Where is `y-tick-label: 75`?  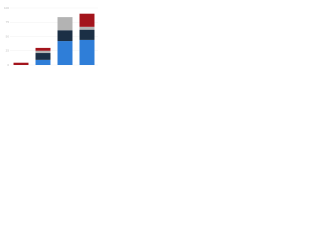
y-tick-label: 75 is located at coordinates (8, 22).